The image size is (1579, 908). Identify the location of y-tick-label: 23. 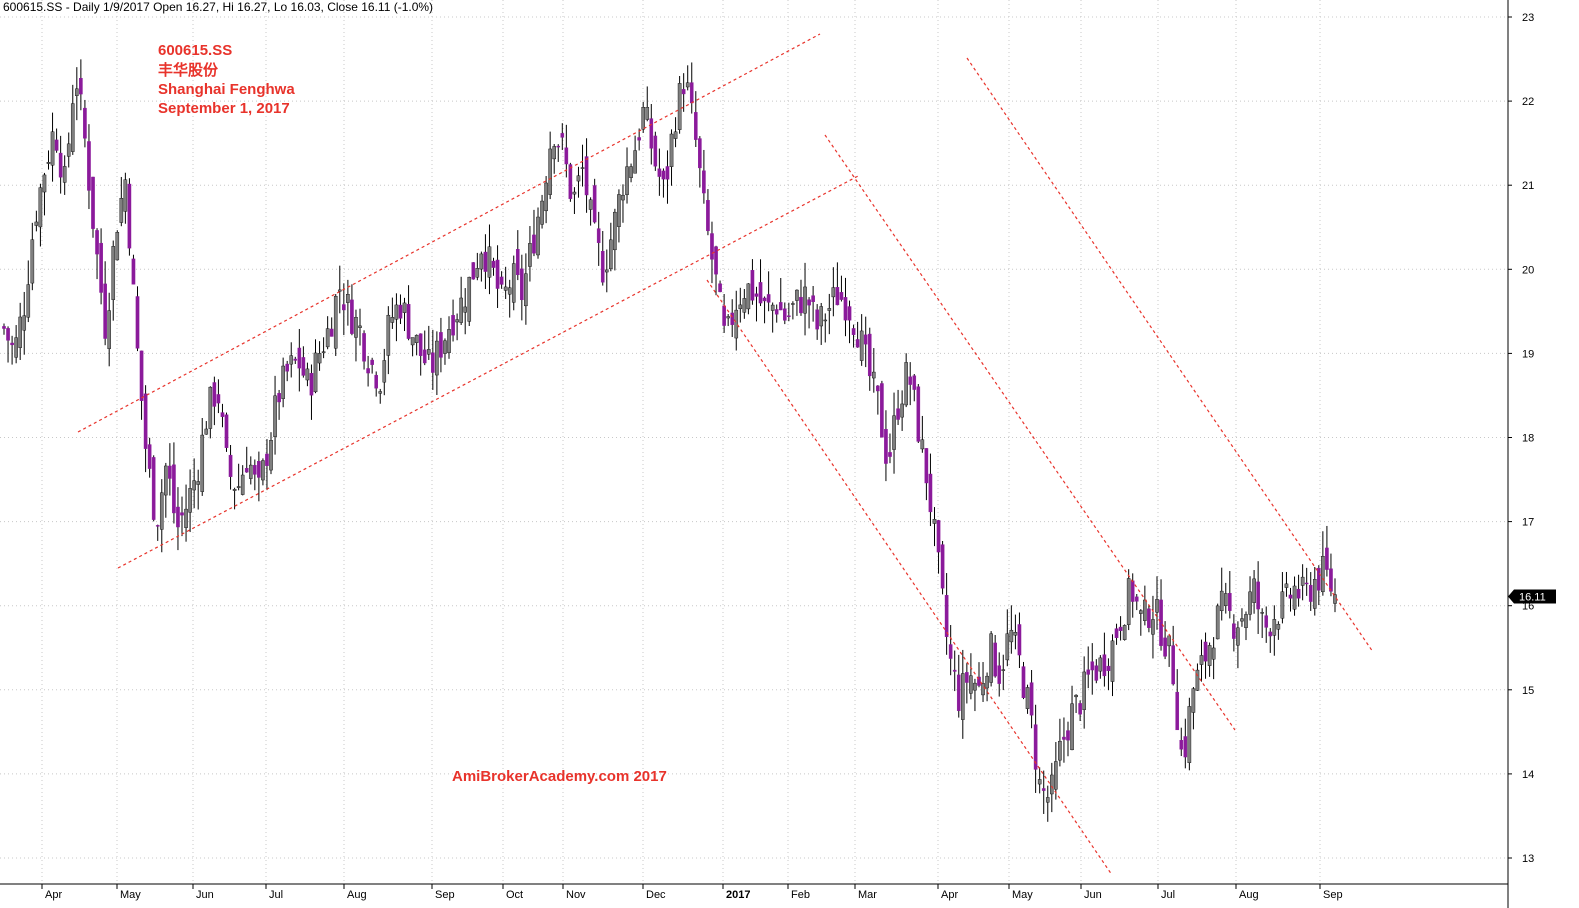
(1528, 18).